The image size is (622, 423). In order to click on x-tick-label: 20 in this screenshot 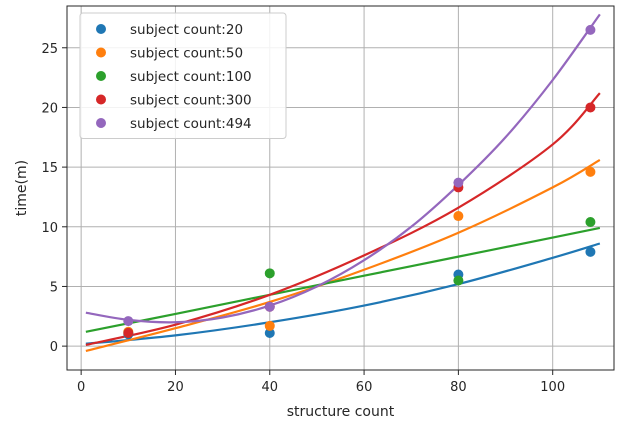, I will do `click(175, 387)`.